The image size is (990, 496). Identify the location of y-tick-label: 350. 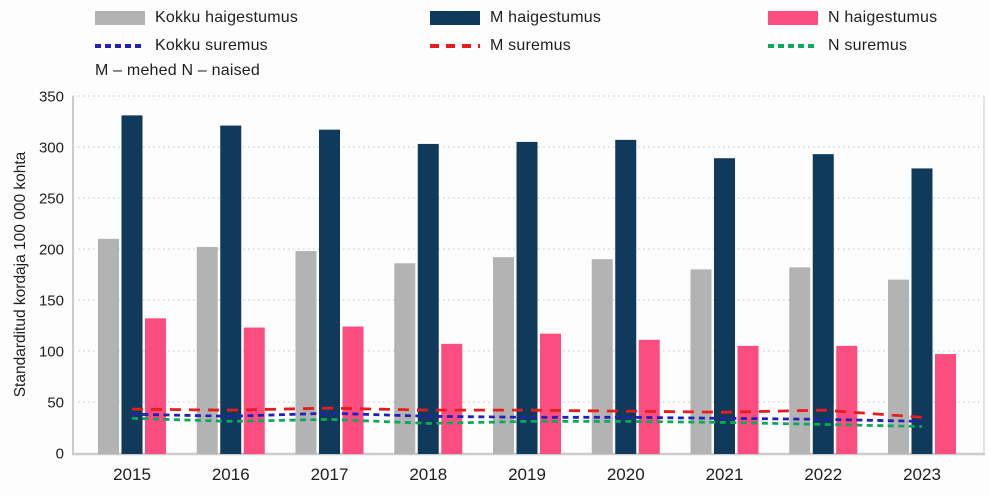
(51, 97).